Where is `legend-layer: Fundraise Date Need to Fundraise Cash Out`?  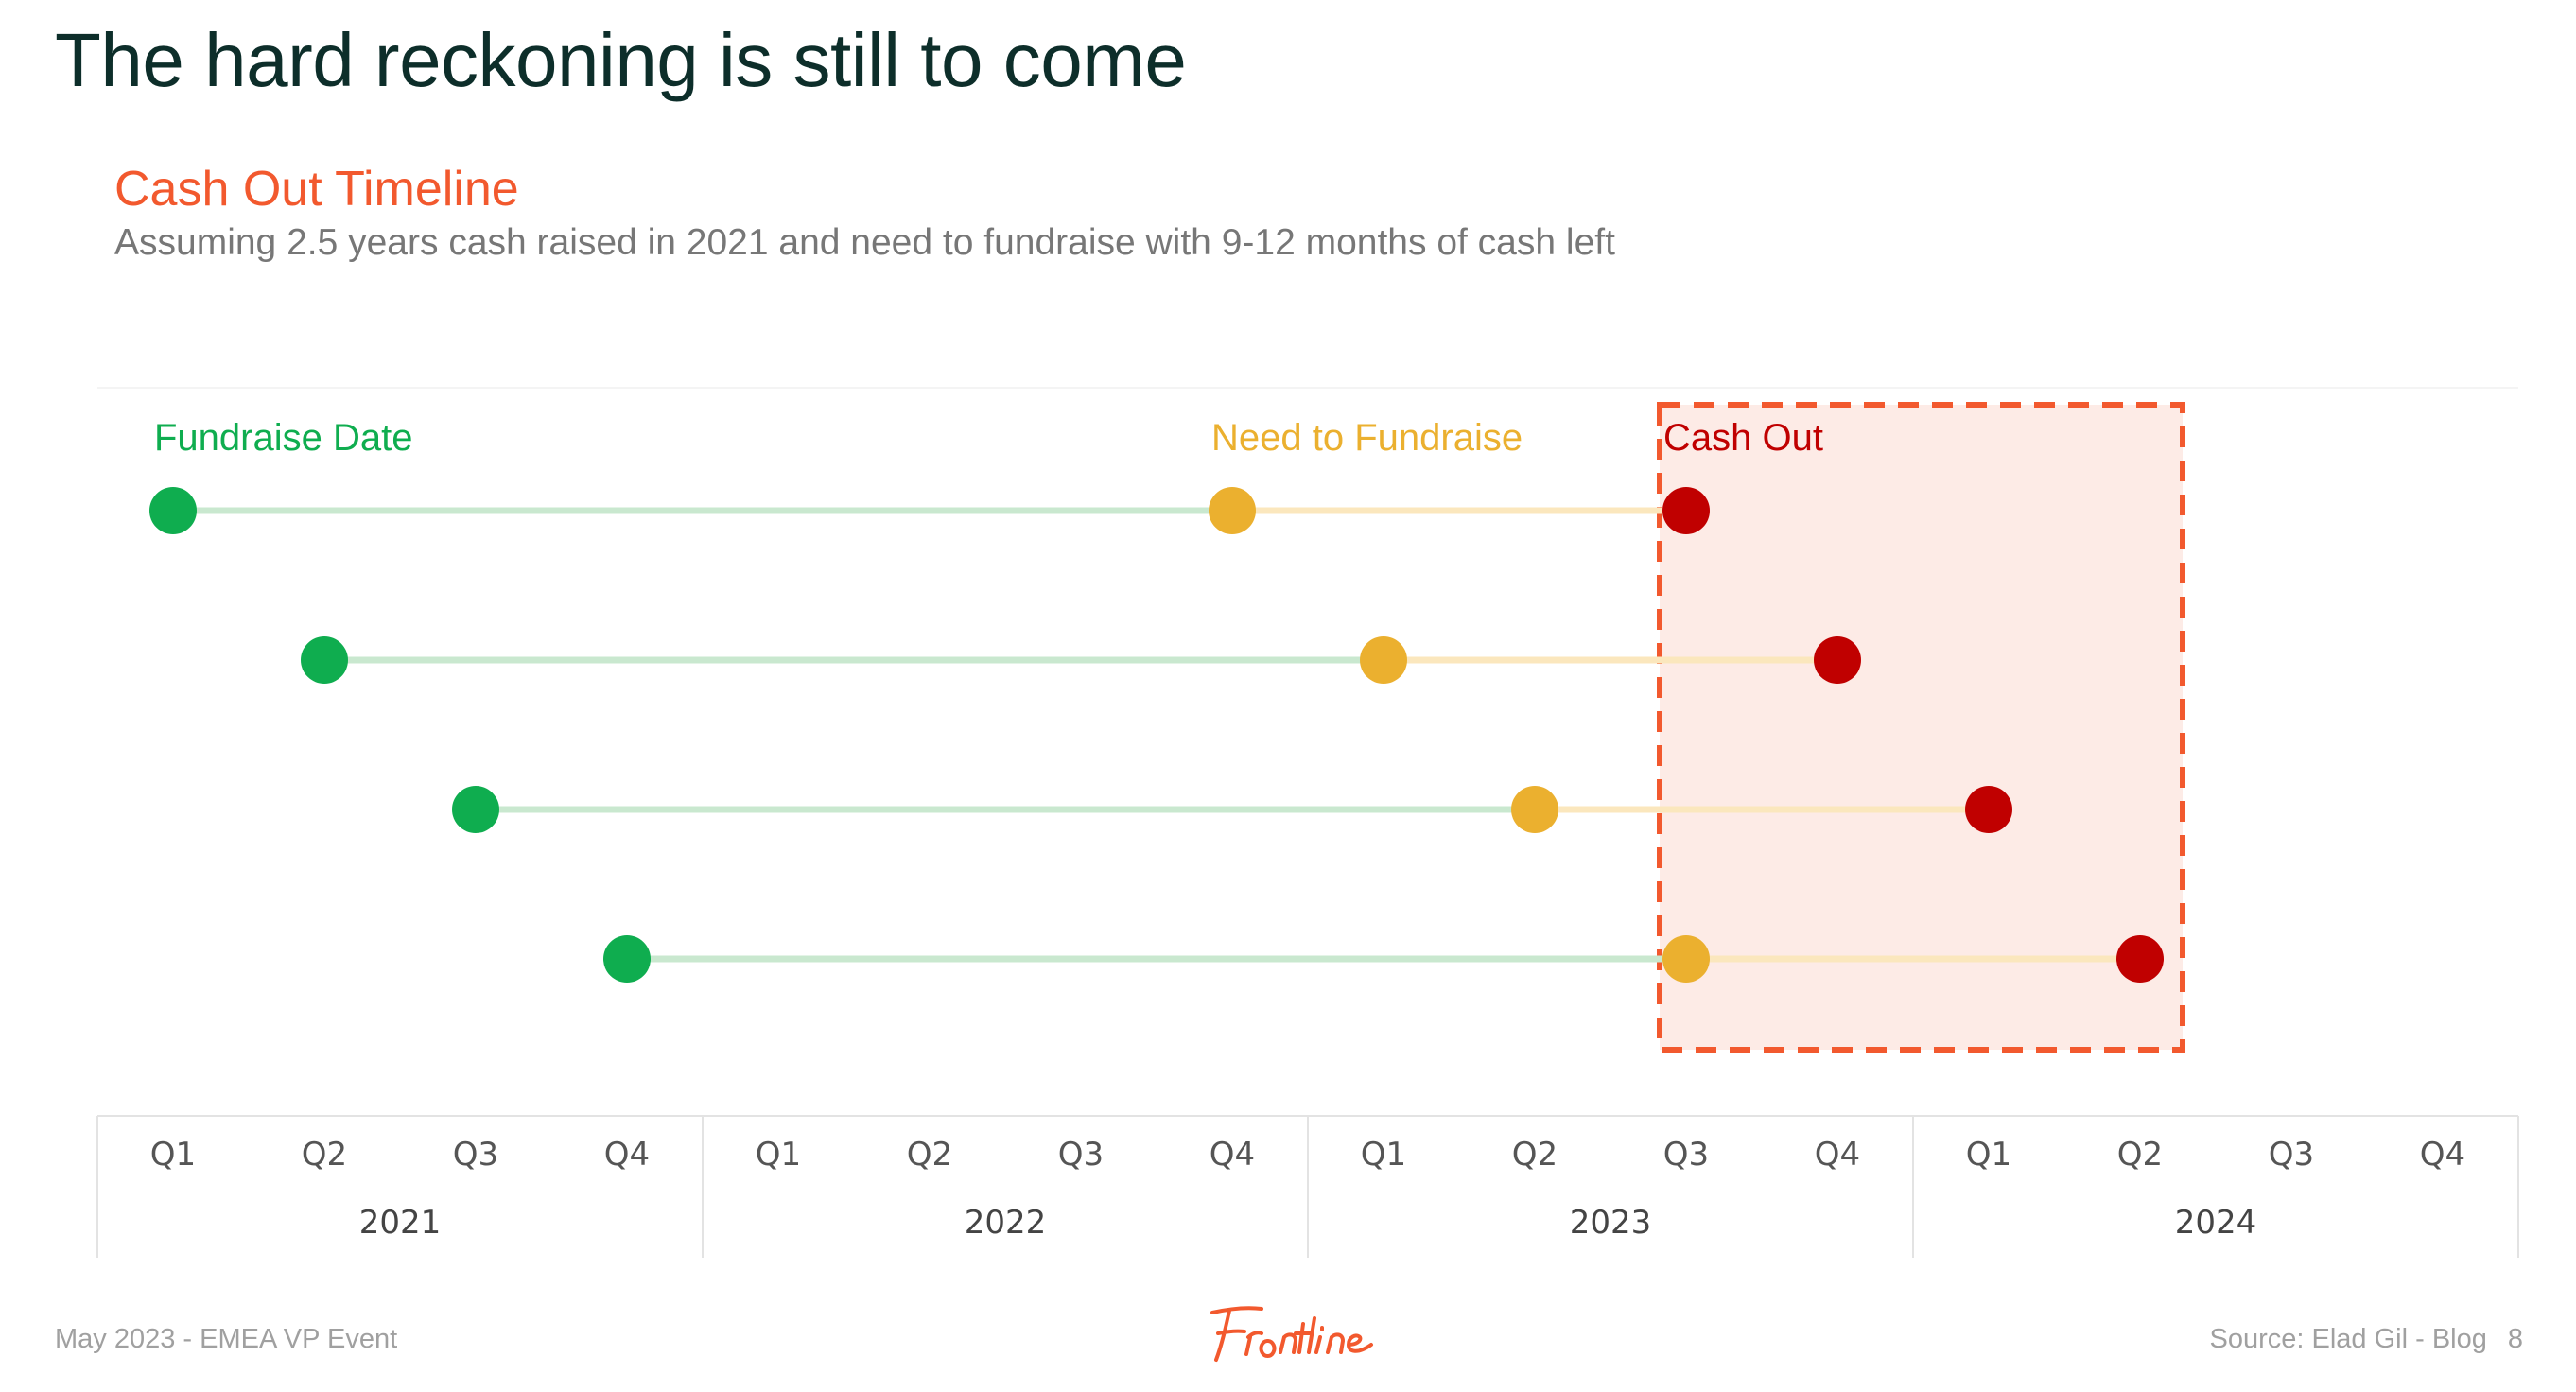 legend-layer: Fundraise Date Need to Fundraise Cash Out is located at coordinates (988, 438).